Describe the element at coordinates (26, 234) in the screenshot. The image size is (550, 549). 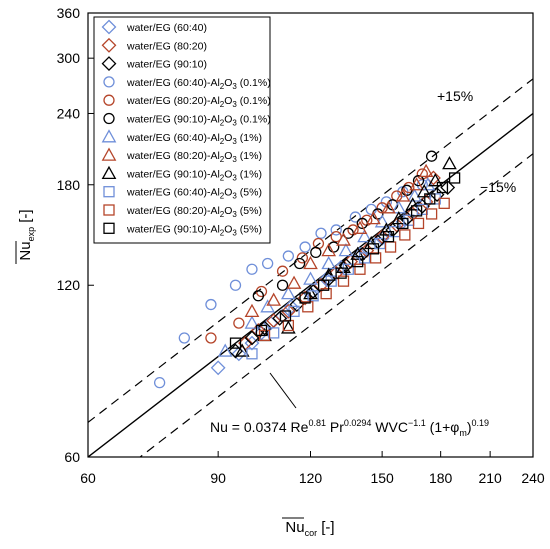
I see `svg-text: Nuexp [-]` at that location.